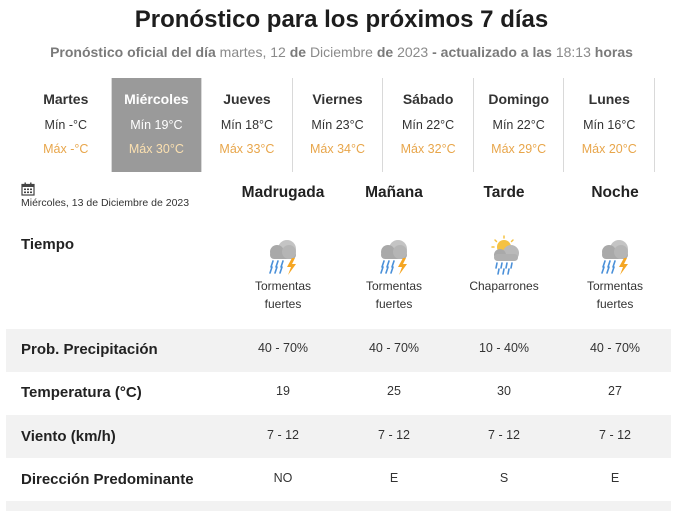  I want to click on day-name: Domingo, so click(518, 99).